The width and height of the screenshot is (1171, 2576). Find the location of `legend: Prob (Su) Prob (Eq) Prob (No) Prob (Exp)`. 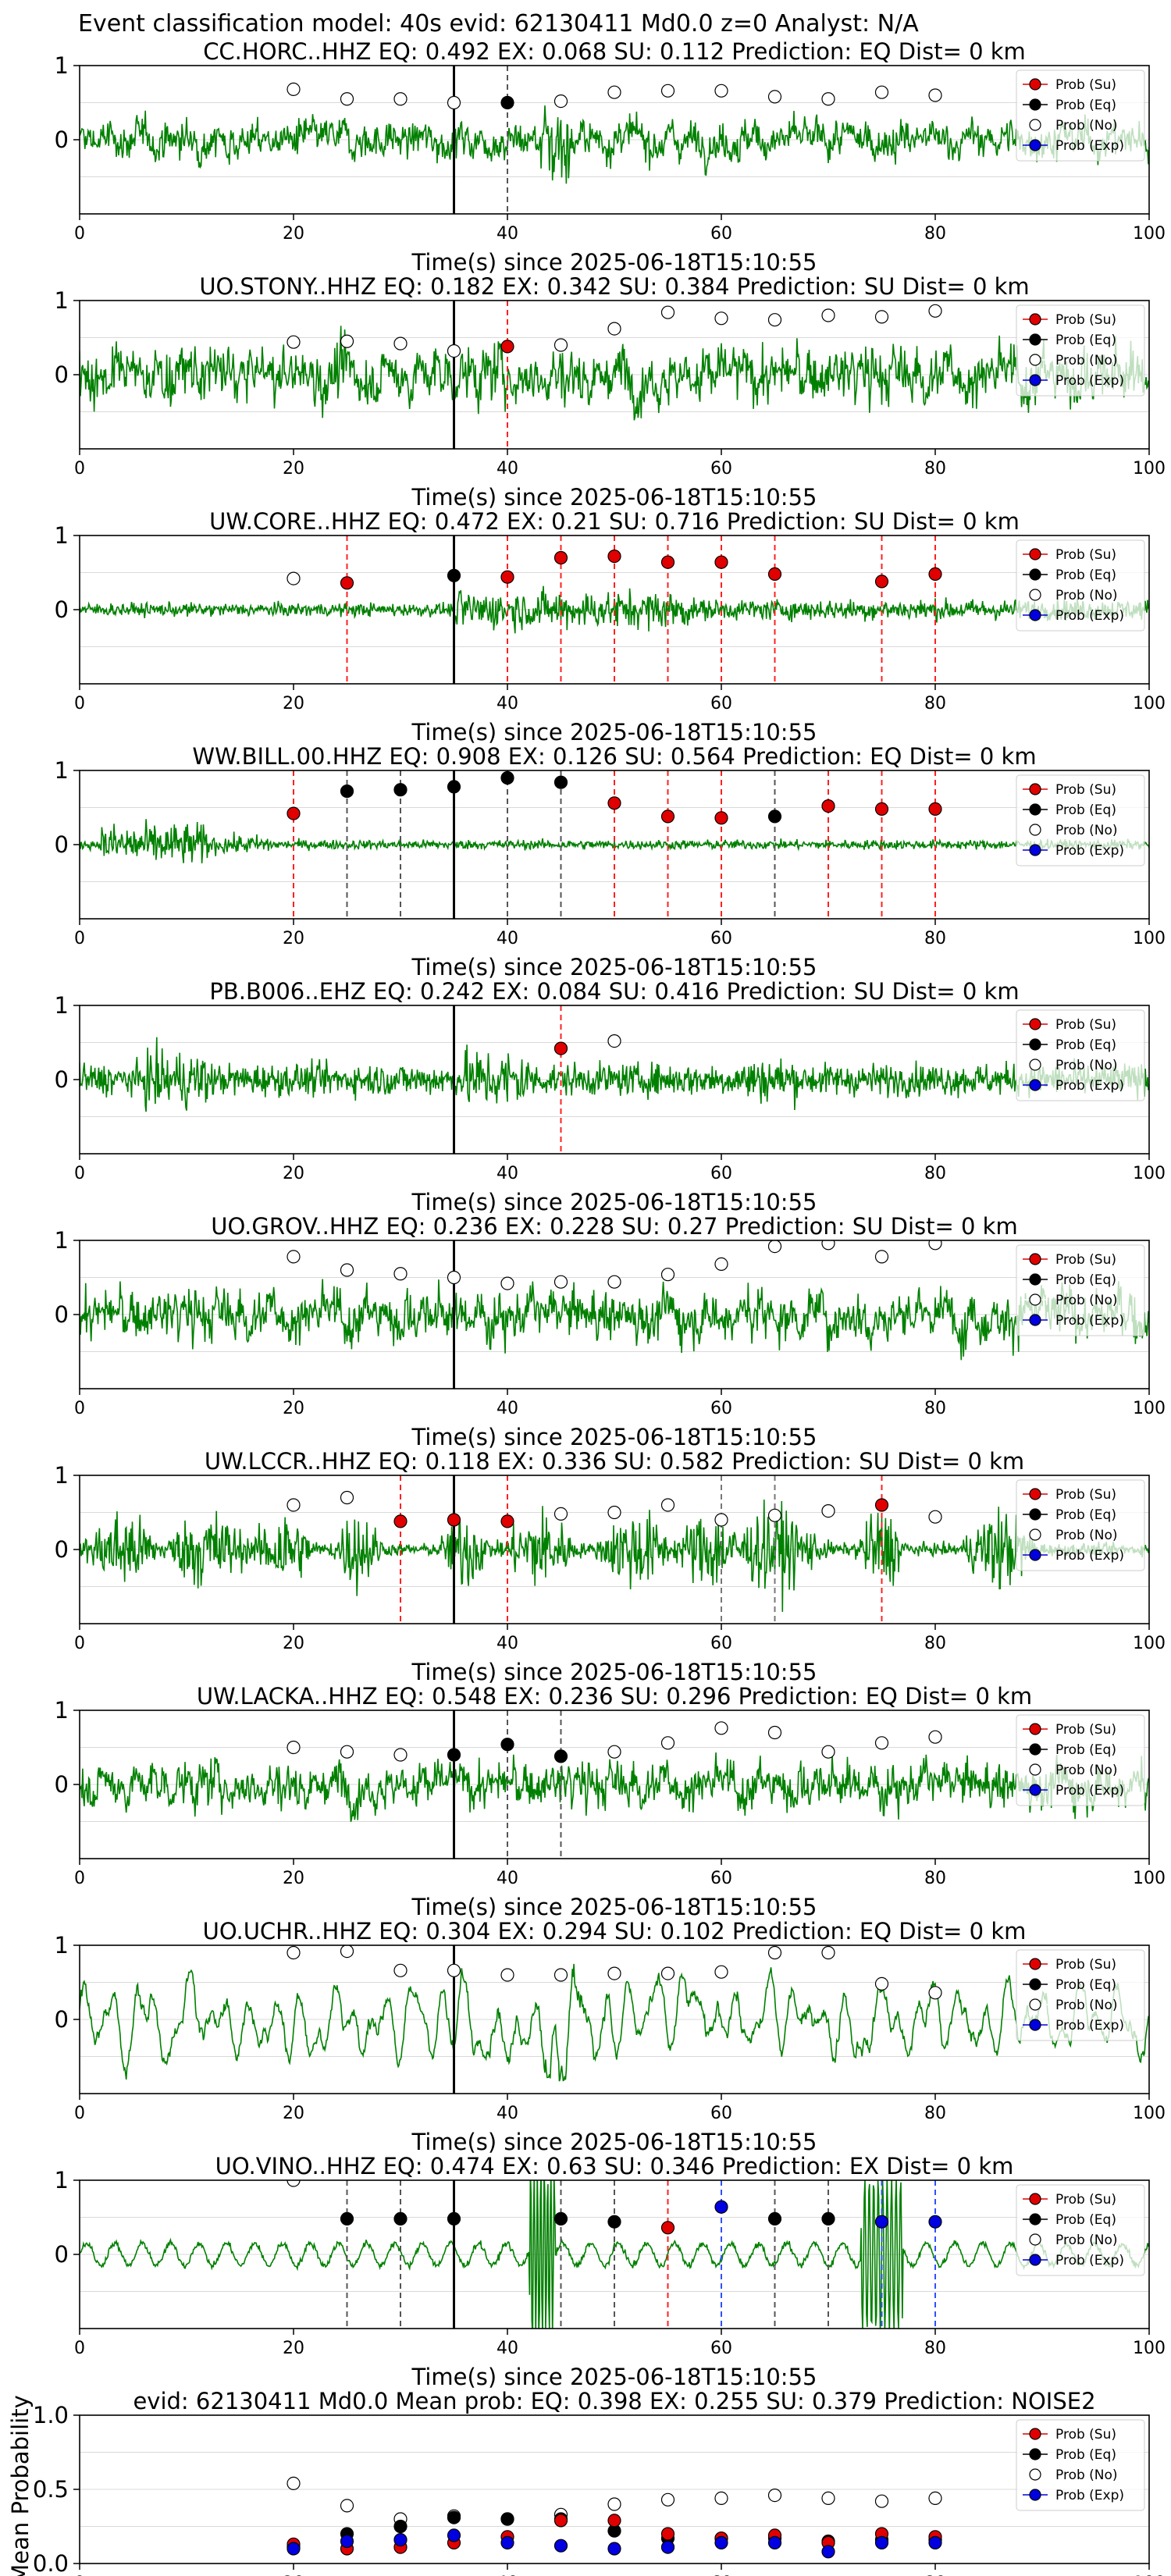

legend: Prob (Su) Prob (Eq) Prob (No) Prob (Exp) is located at coordinates (1080, 350).